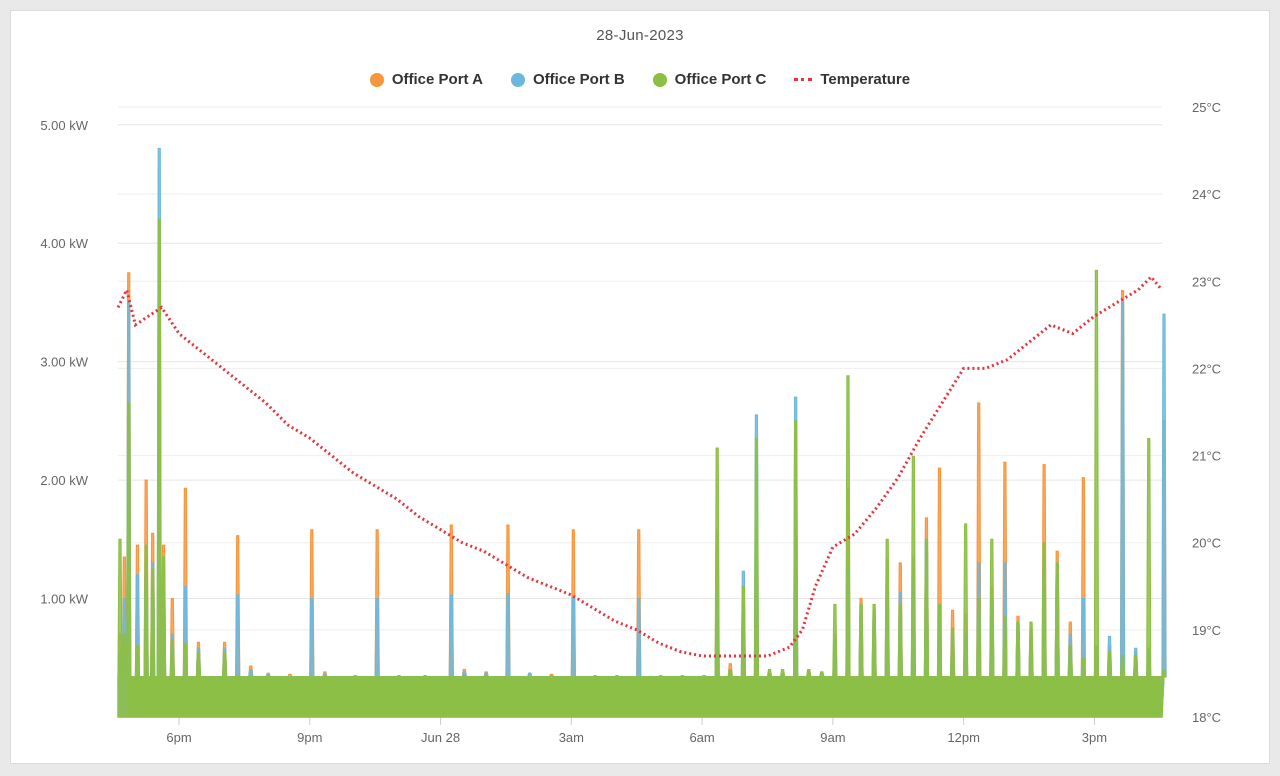  What do you see at coordinates (376, 79) in the screenshot?
I see `legend-dot-orange-icon` at bounding box center [376, 79].